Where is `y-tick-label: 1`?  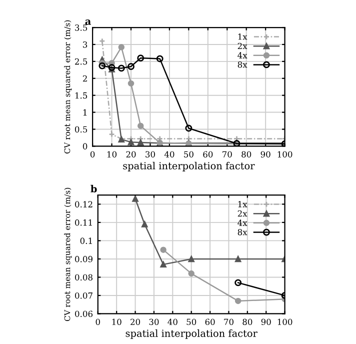
y-tick-label: 1 is located at coordinates (85, 112).